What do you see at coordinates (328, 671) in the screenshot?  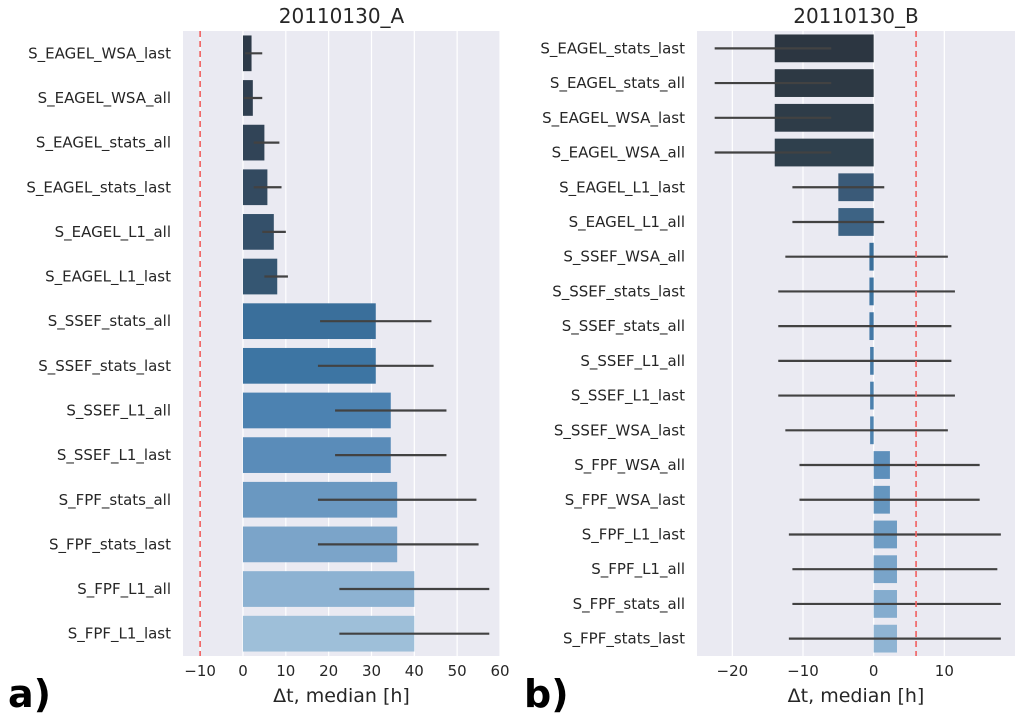 I see `x-tick-label: 20` at bounding box center [328, 671].